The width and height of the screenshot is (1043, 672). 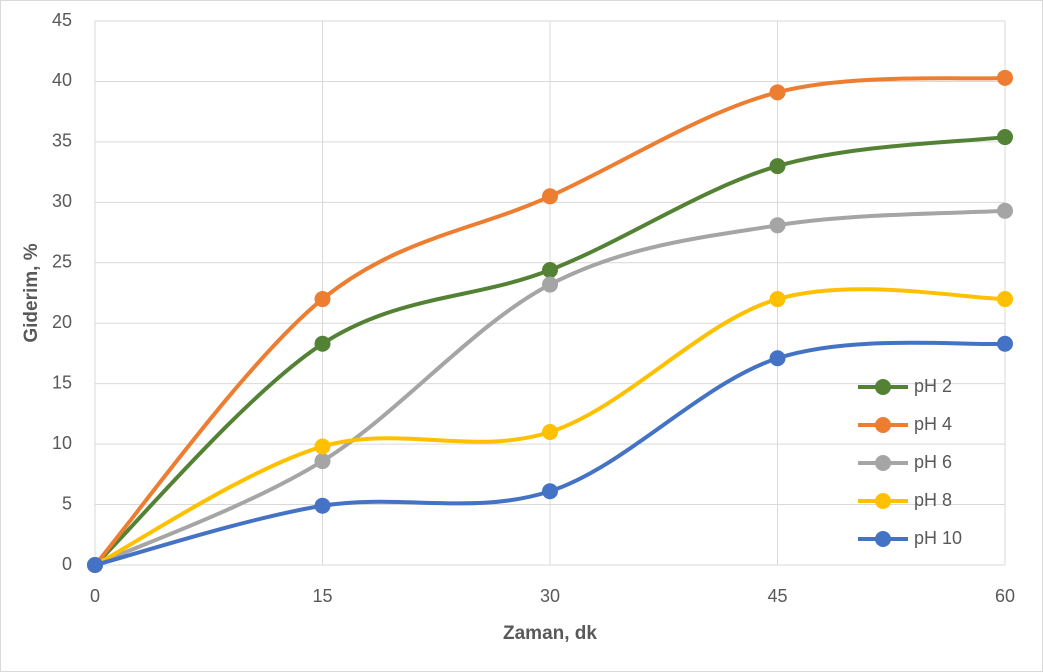 What do you see at coordinates (938, 538) in the screenshot?
I see `legend-label: pH 10` at bounding box center [938, 538].